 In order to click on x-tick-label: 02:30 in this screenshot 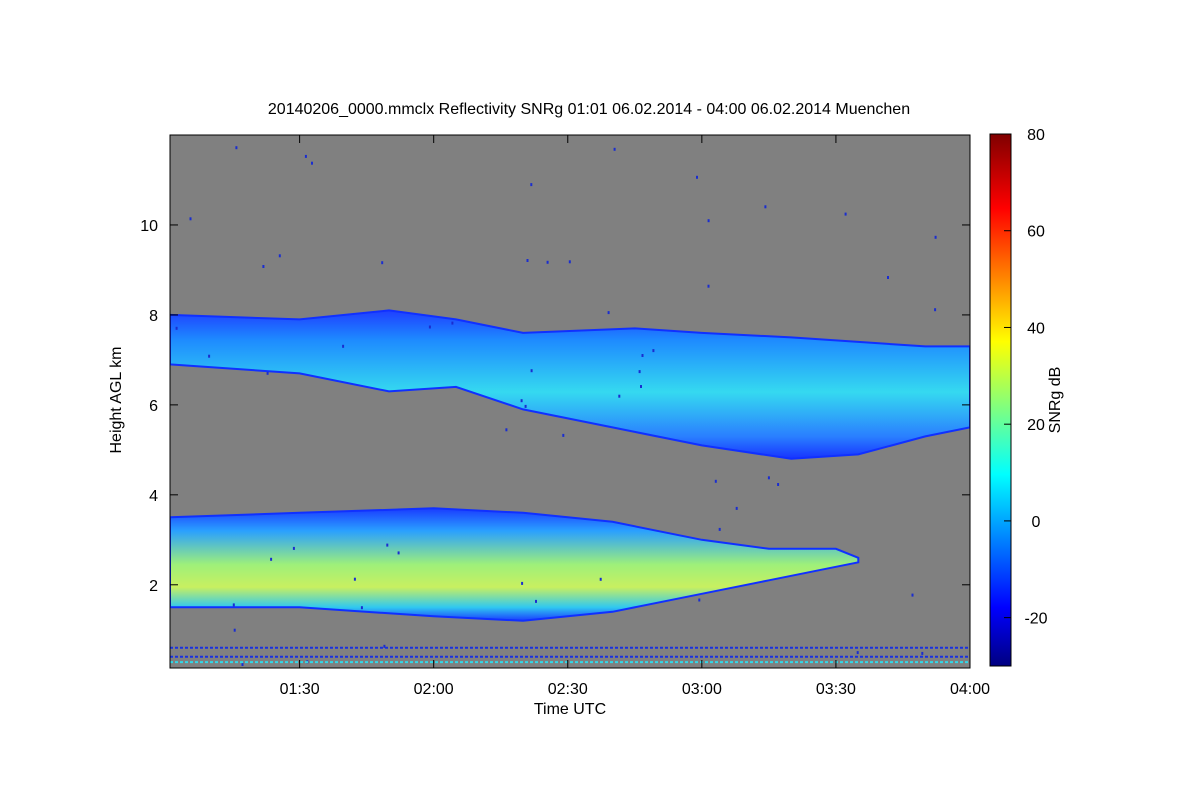, I will do `click(568, 689)`.